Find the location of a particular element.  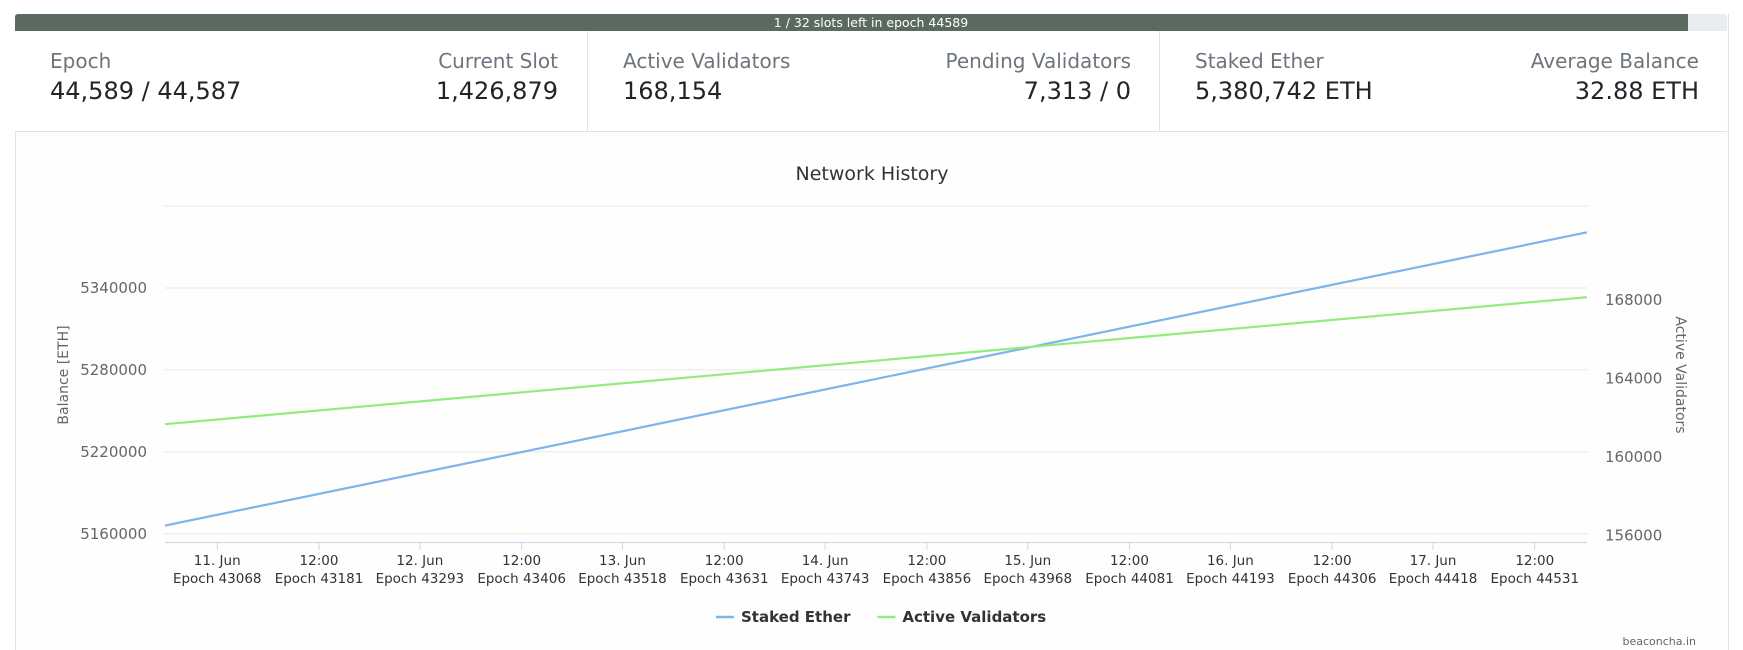

x-tick-label-epoch: Epoch 44531 is located at coordinates (1534, 579).